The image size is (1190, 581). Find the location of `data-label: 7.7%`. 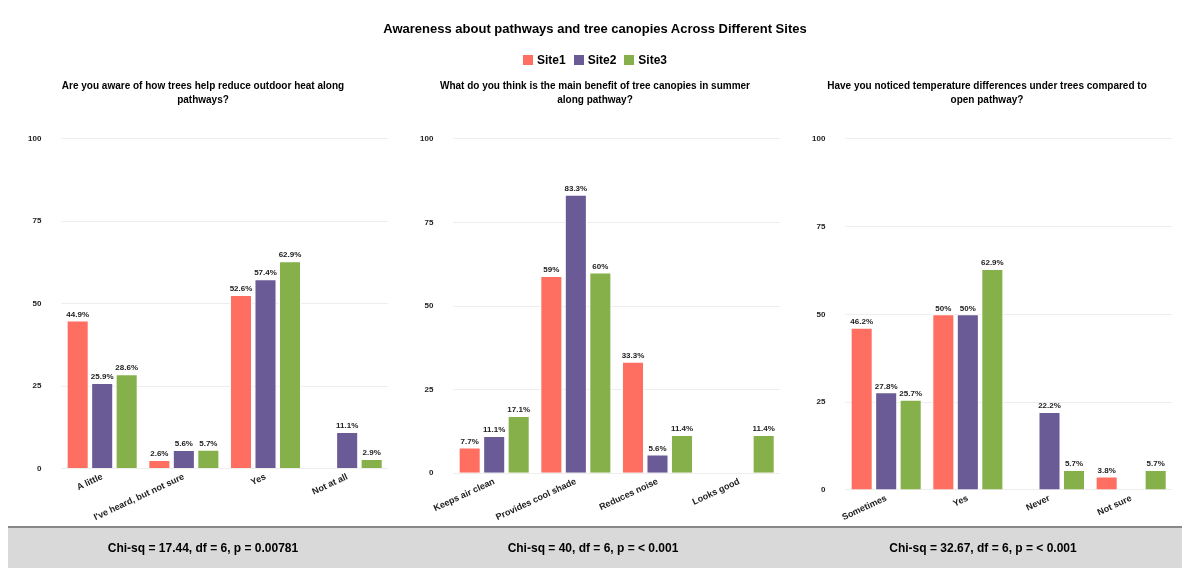

data-label: 7.7% is located at coordinates (469, 441).